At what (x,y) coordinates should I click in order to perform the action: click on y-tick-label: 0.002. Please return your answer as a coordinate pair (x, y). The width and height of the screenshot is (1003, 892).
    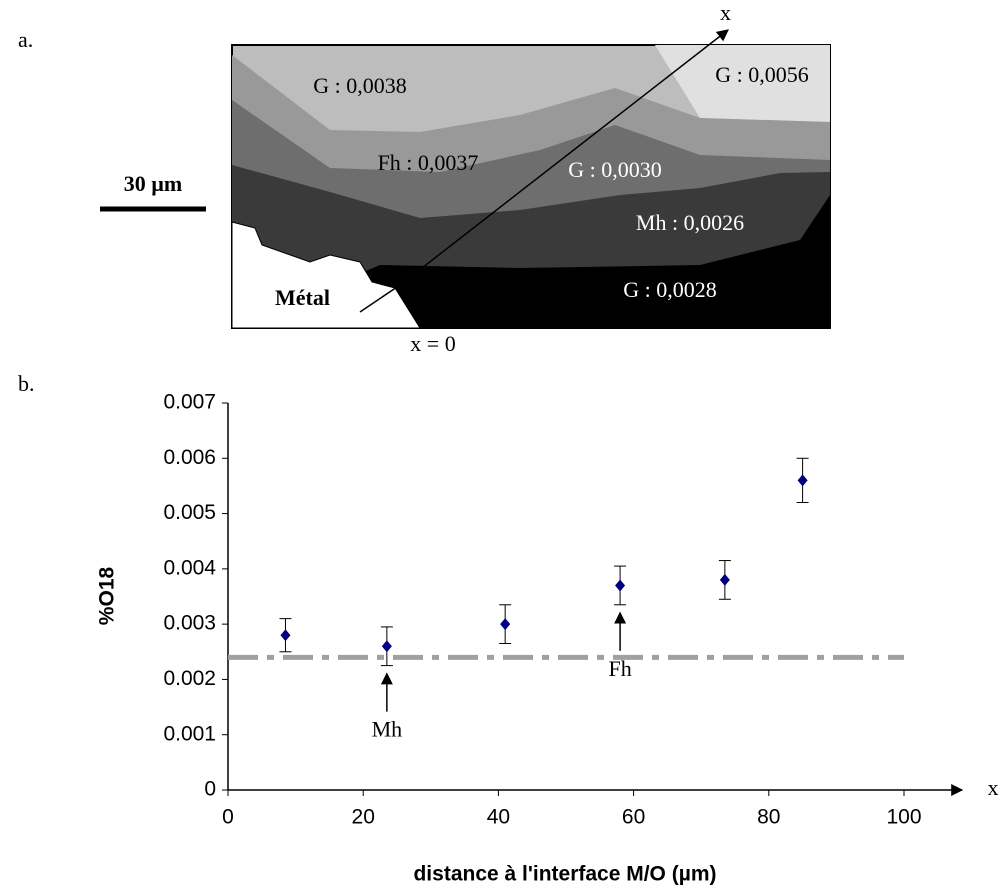
    Looking at the image, I should click on (189, 678).